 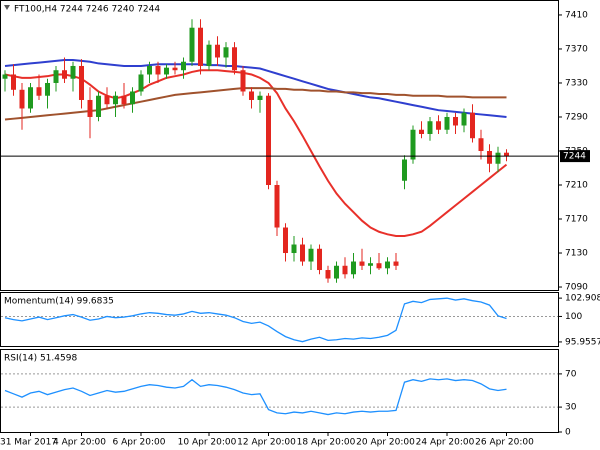 I want to click on y-tick-label: 70, so click(x=571, y=374).